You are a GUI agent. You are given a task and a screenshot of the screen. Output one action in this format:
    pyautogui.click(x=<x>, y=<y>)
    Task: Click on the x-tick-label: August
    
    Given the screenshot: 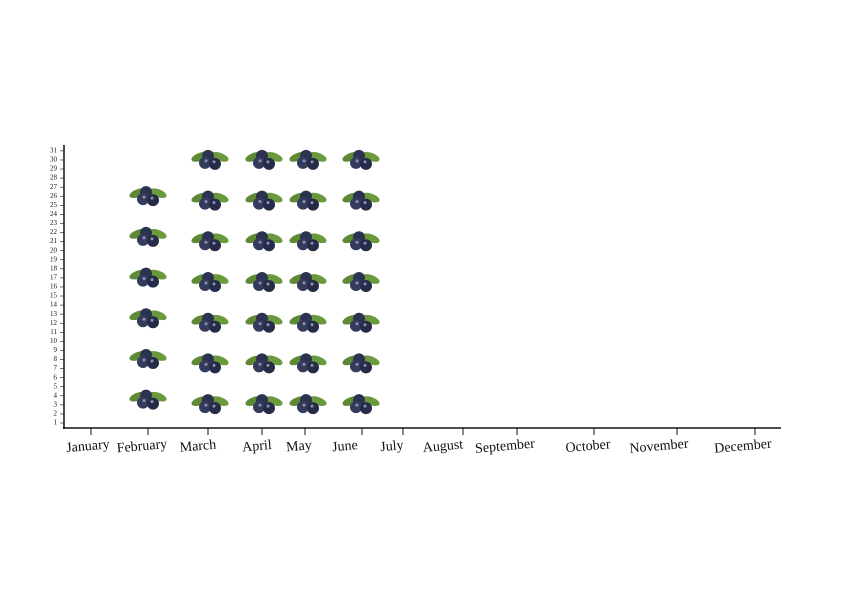 What is the action you would take?
    pyautogui.click(x=443, y=446)
    